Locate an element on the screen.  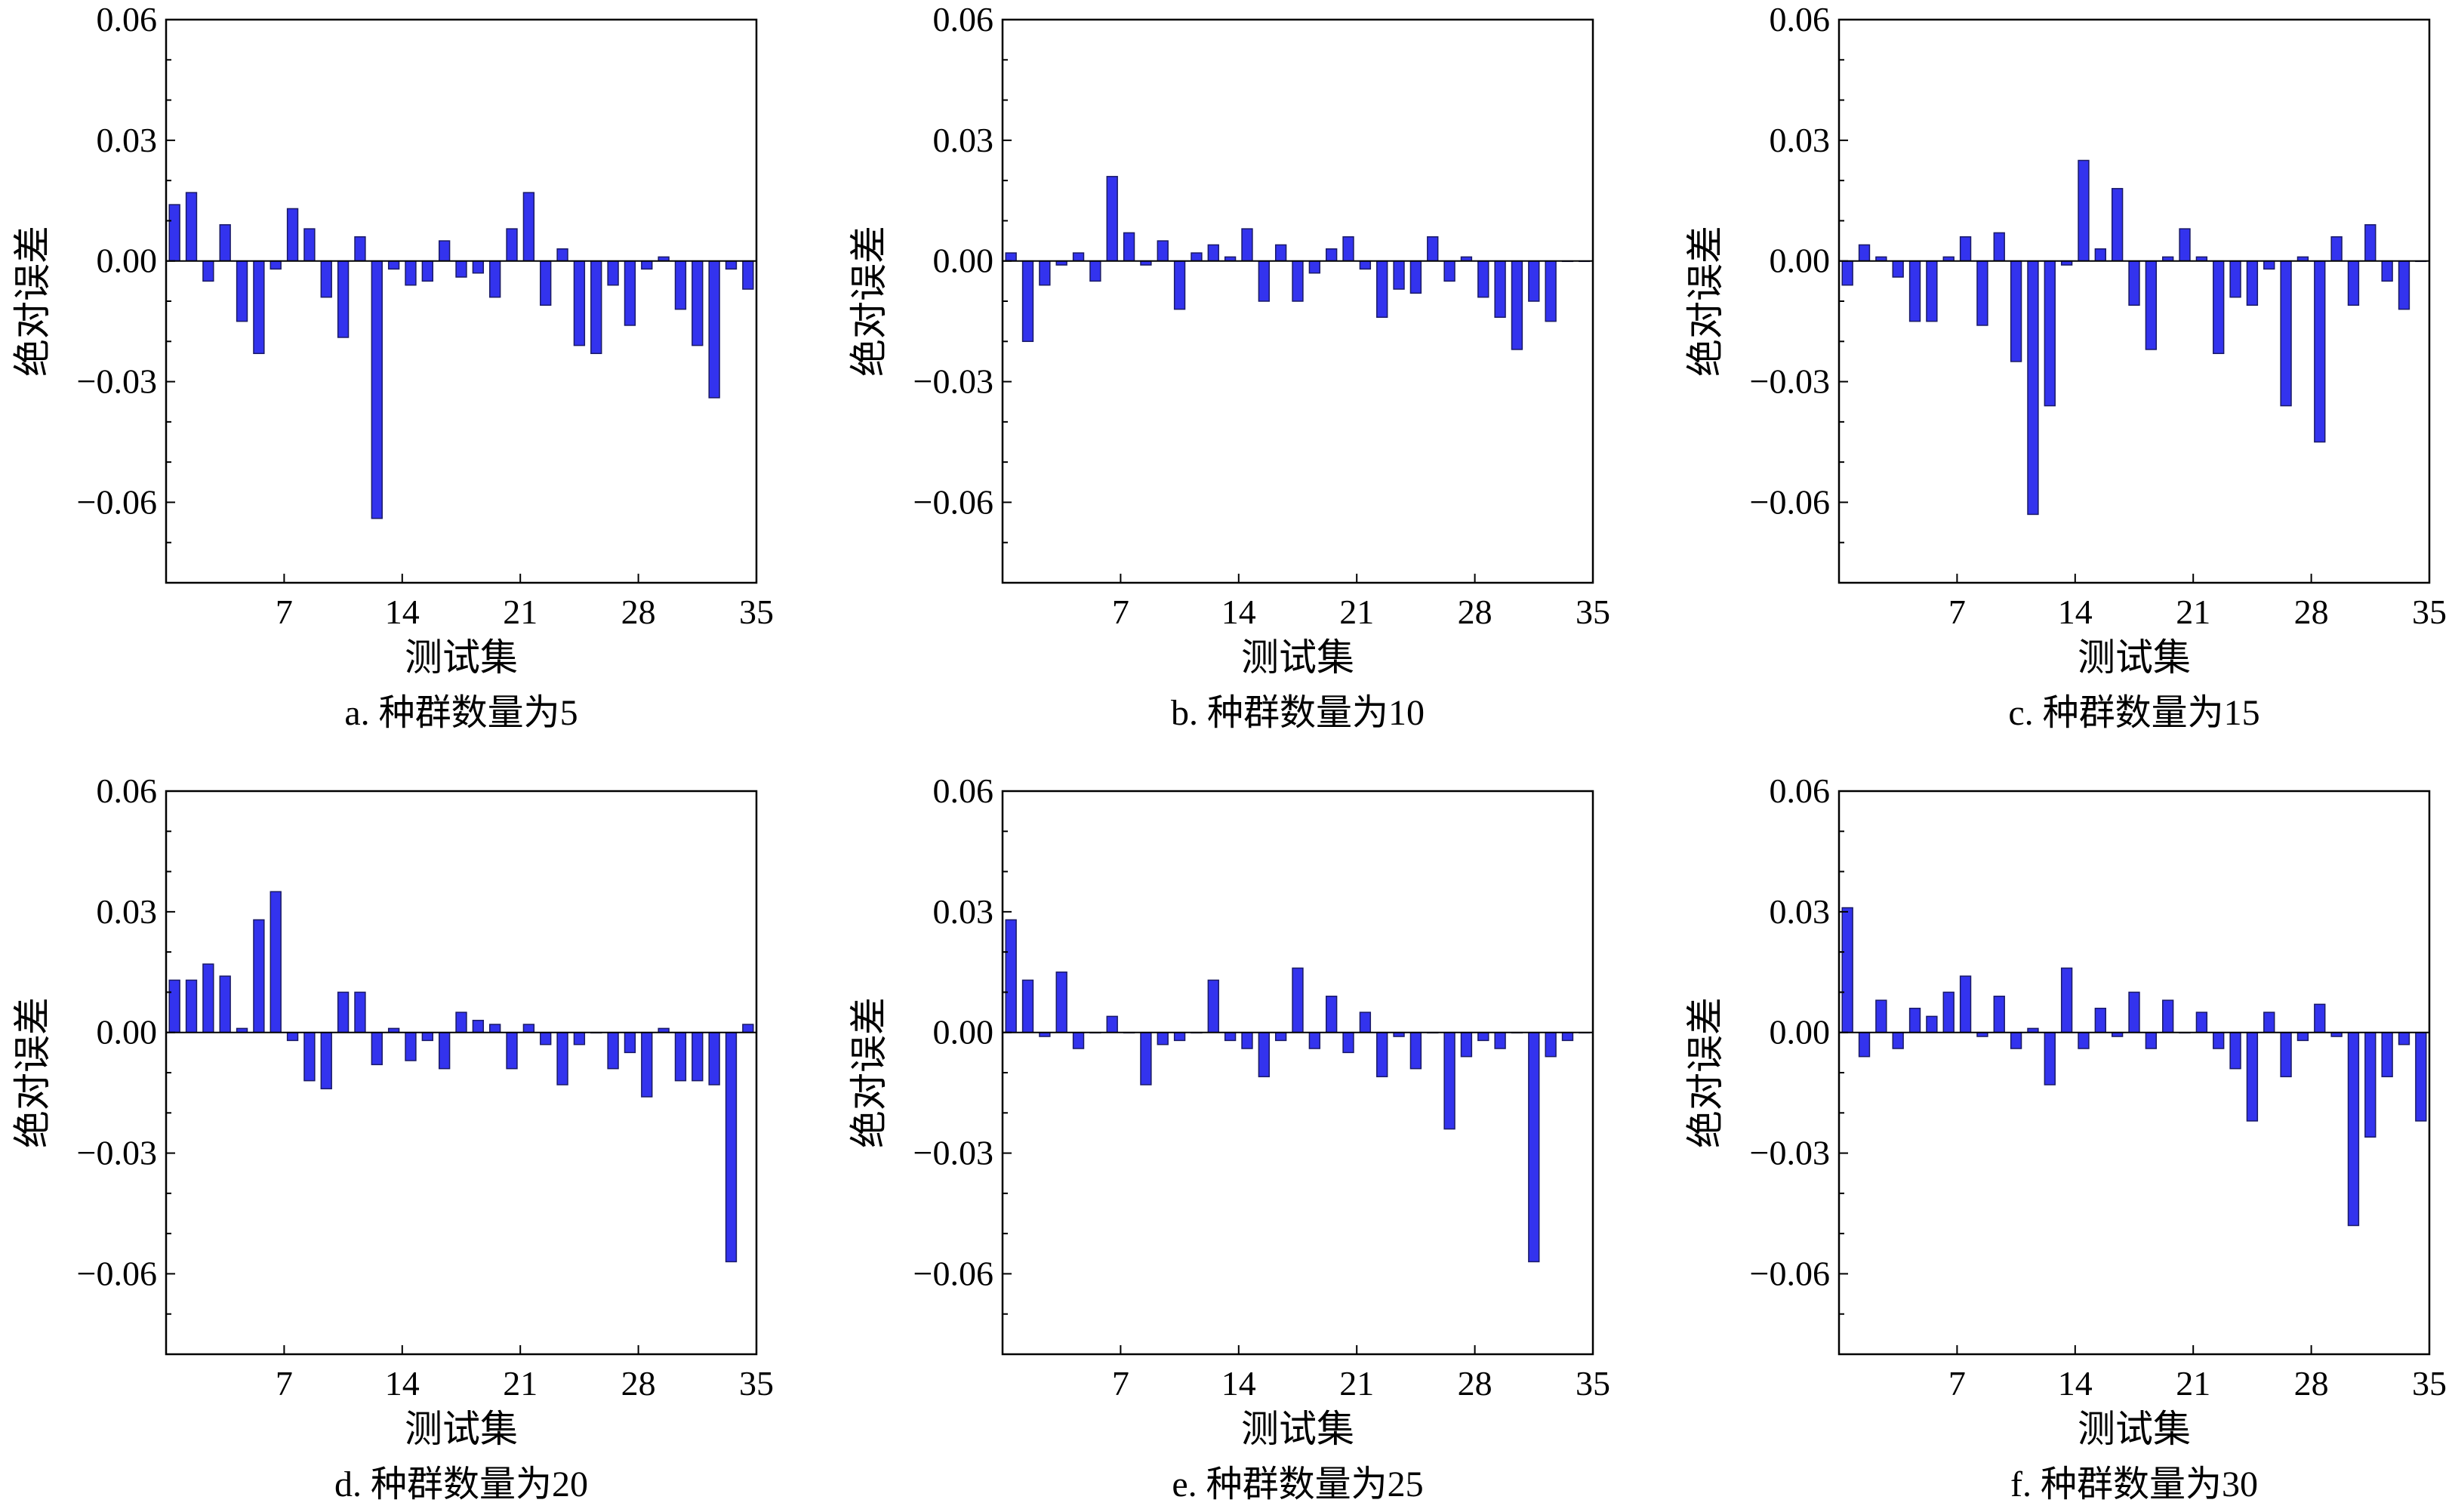
x-tick-label: 21 is located at coordinates (2193, 612).